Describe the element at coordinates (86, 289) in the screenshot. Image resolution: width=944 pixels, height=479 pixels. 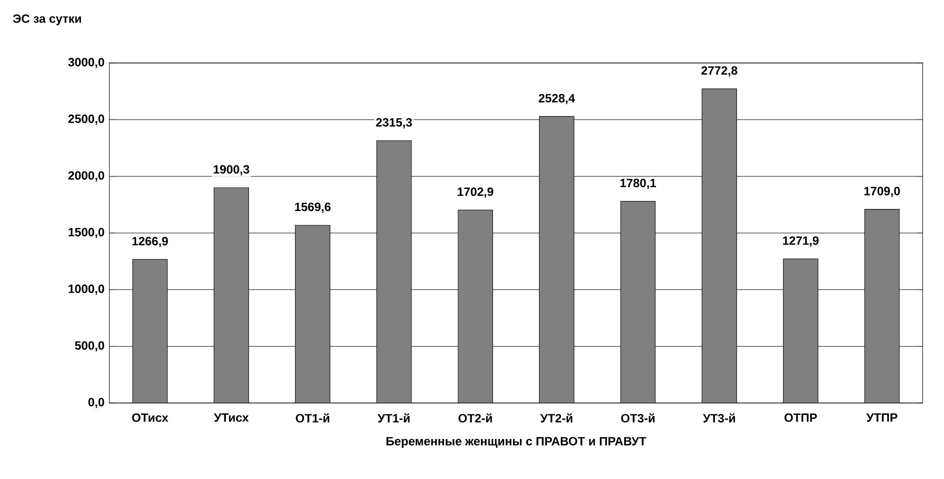
I see `y-tick-label: 1000,0` at that location.